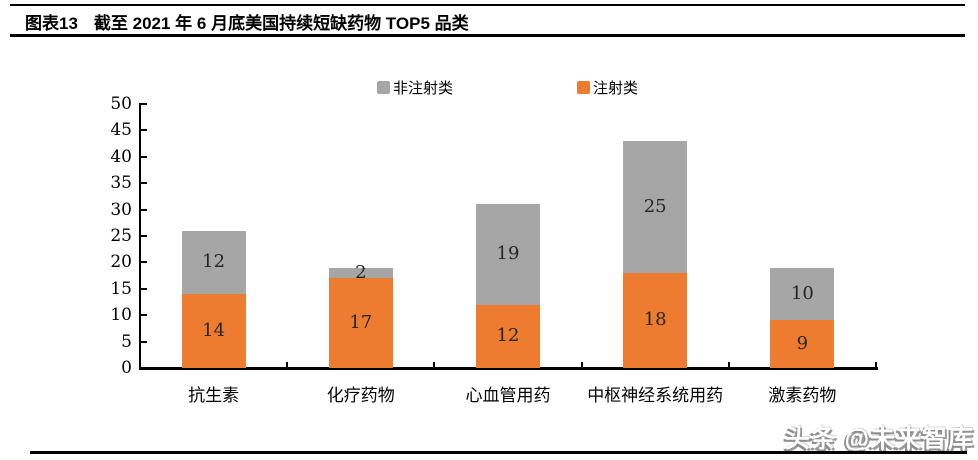 The image size is (978, 460). I want to click on bar-value-label: 10, so click(802, 294).